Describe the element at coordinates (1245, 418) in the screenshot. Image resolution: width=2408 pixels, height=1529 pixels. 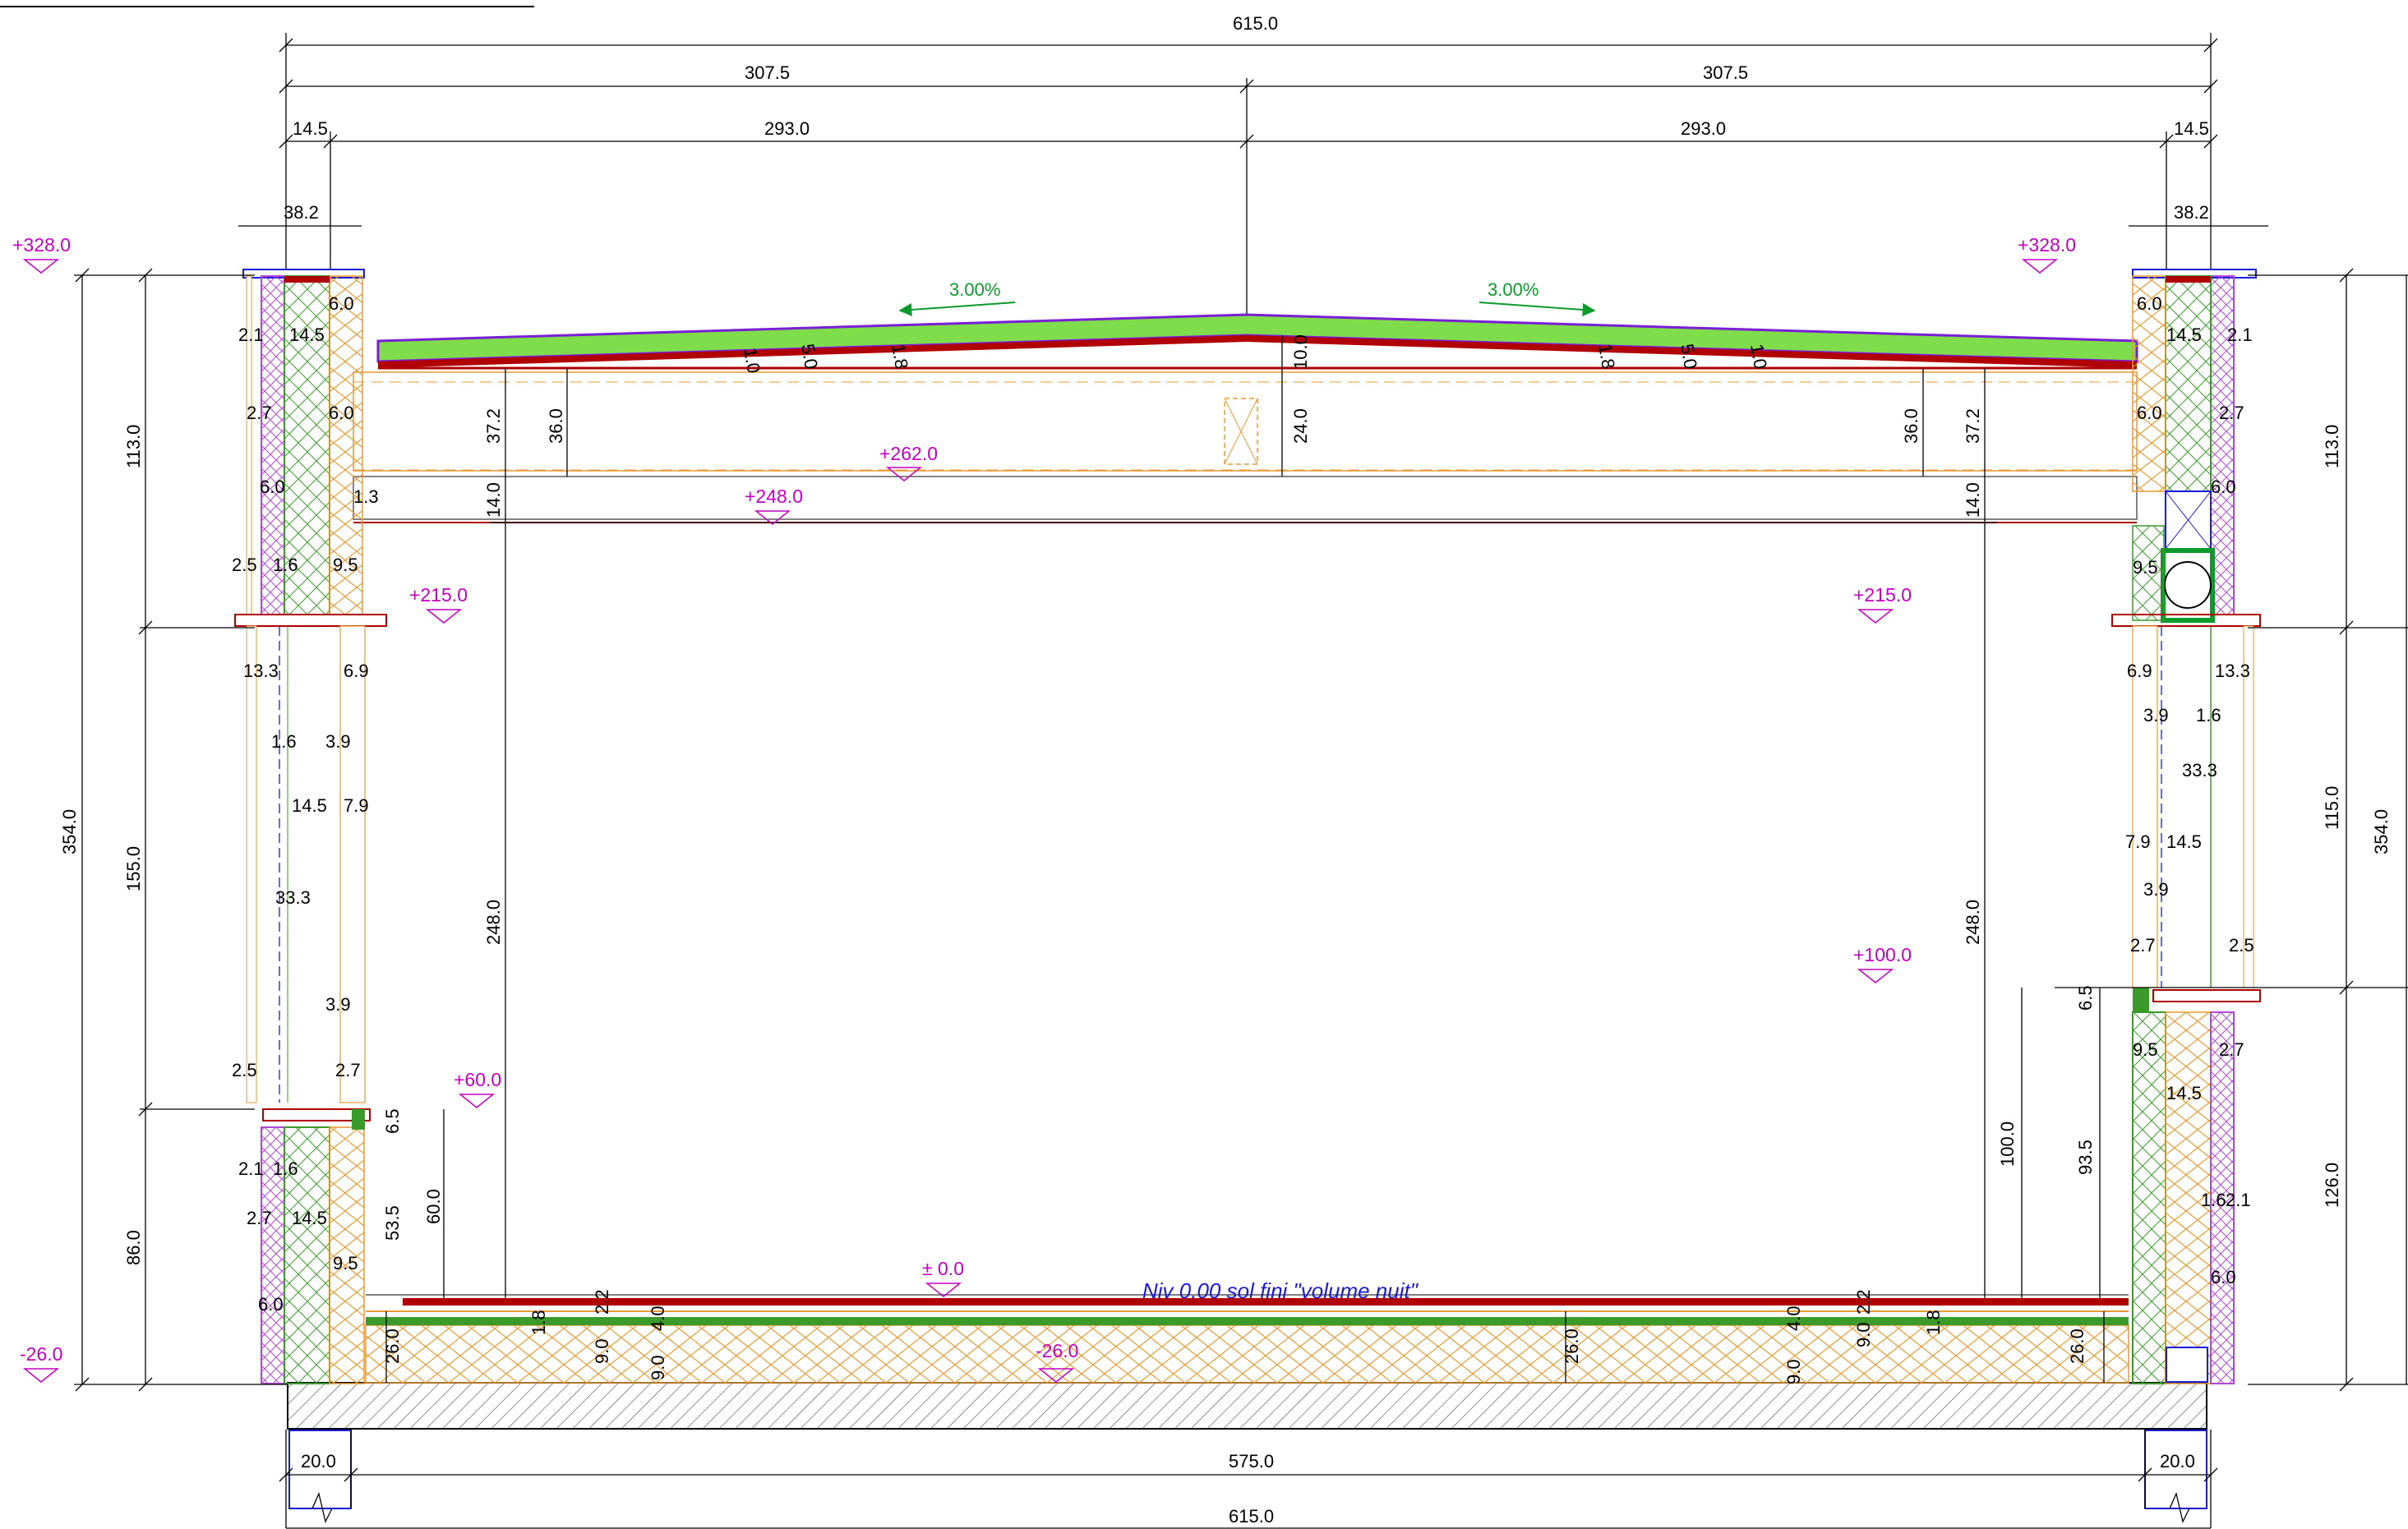
I see `roof-assembly` at that location.